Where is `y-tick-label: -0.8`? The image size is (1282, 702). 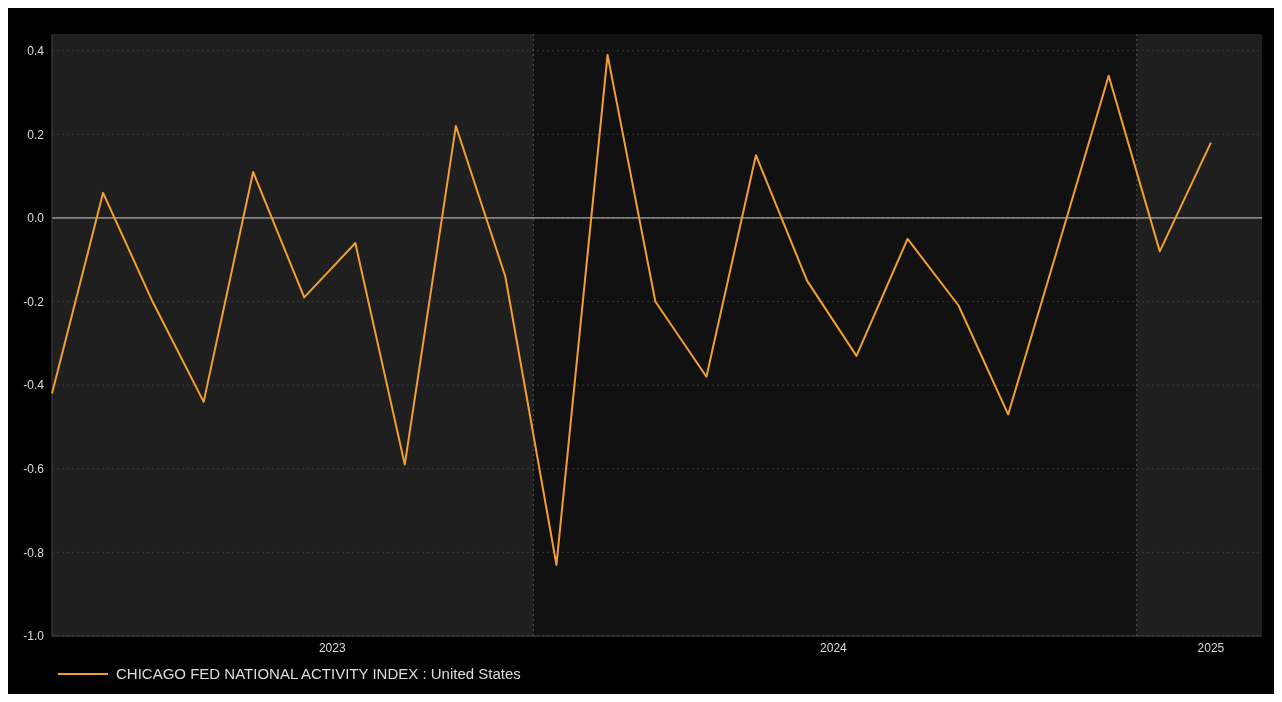 y-tick-label: -0.8 is located at coordinates (34, 552).